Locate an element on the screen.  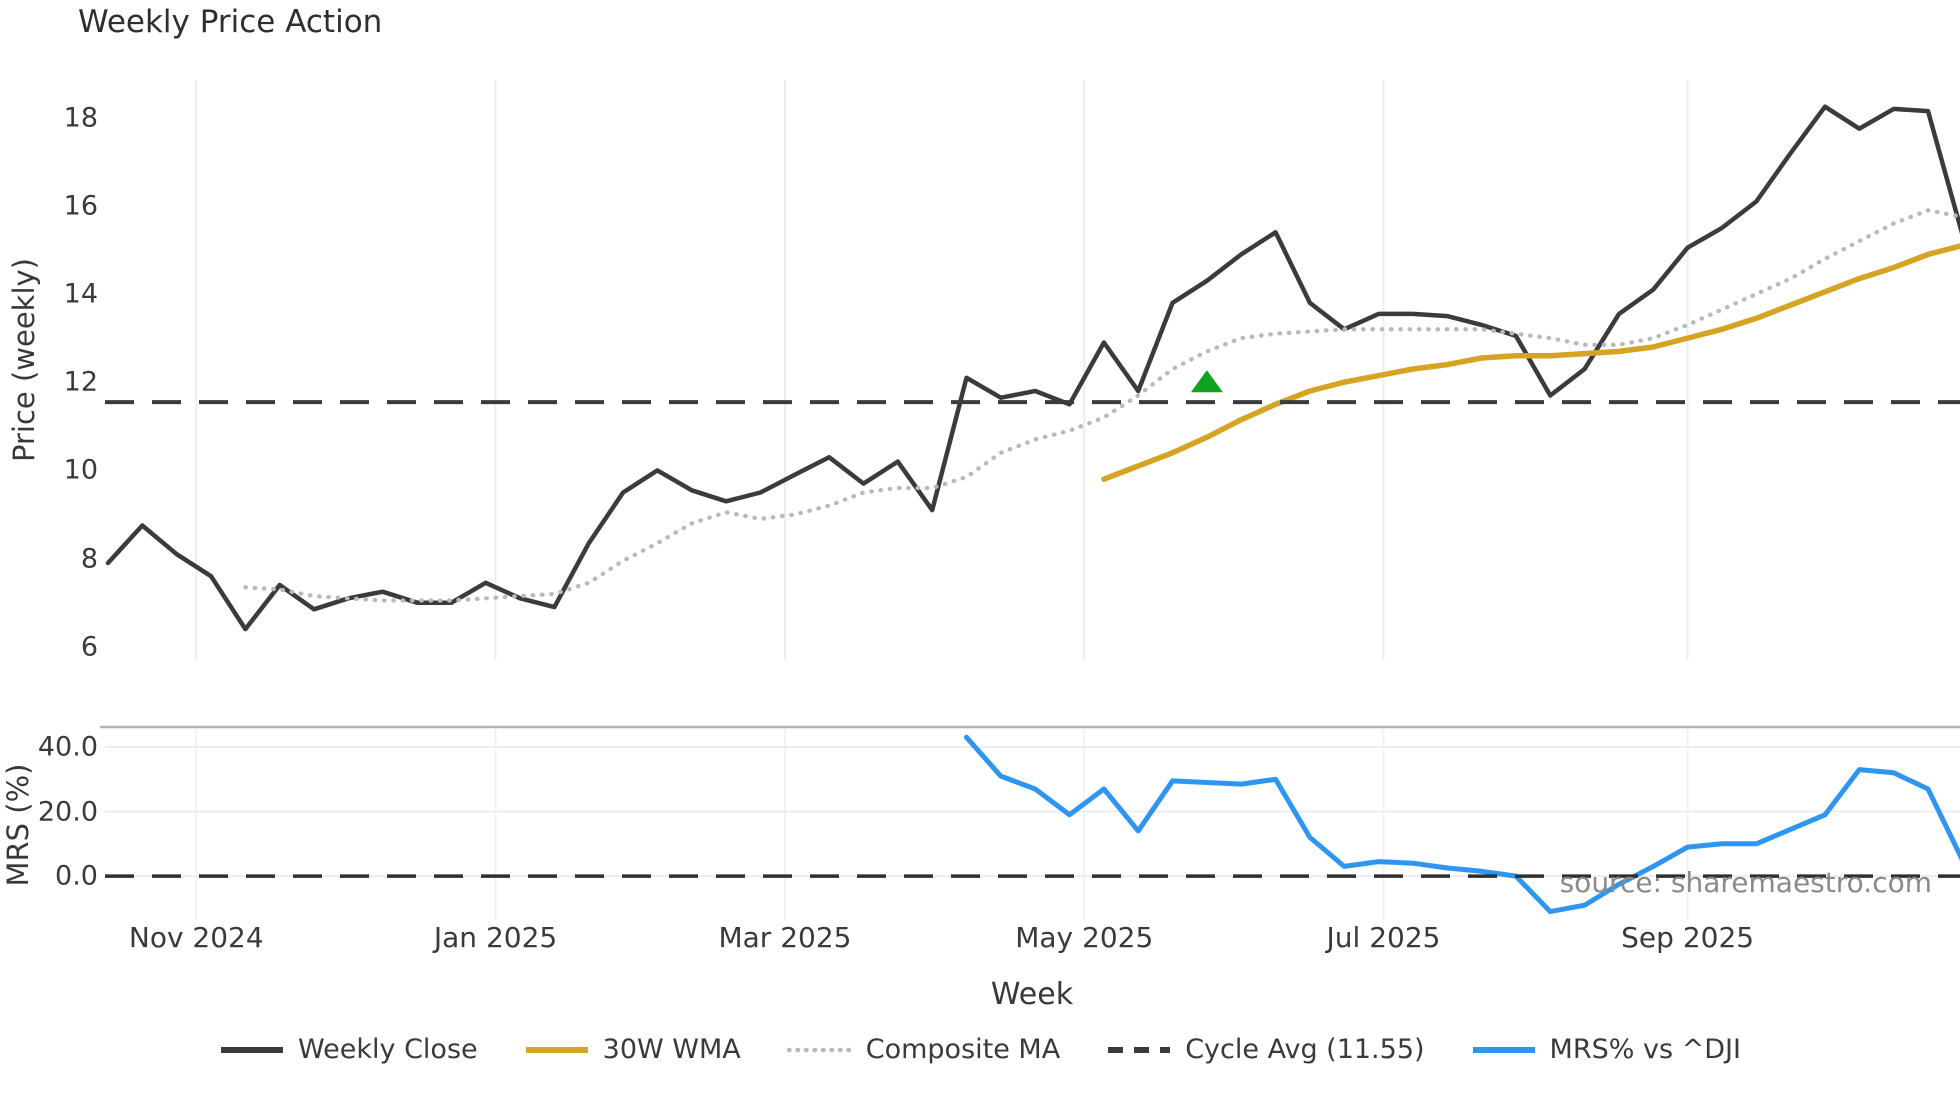
price-ytick-18: 18 is located at coordinates (80, 118).